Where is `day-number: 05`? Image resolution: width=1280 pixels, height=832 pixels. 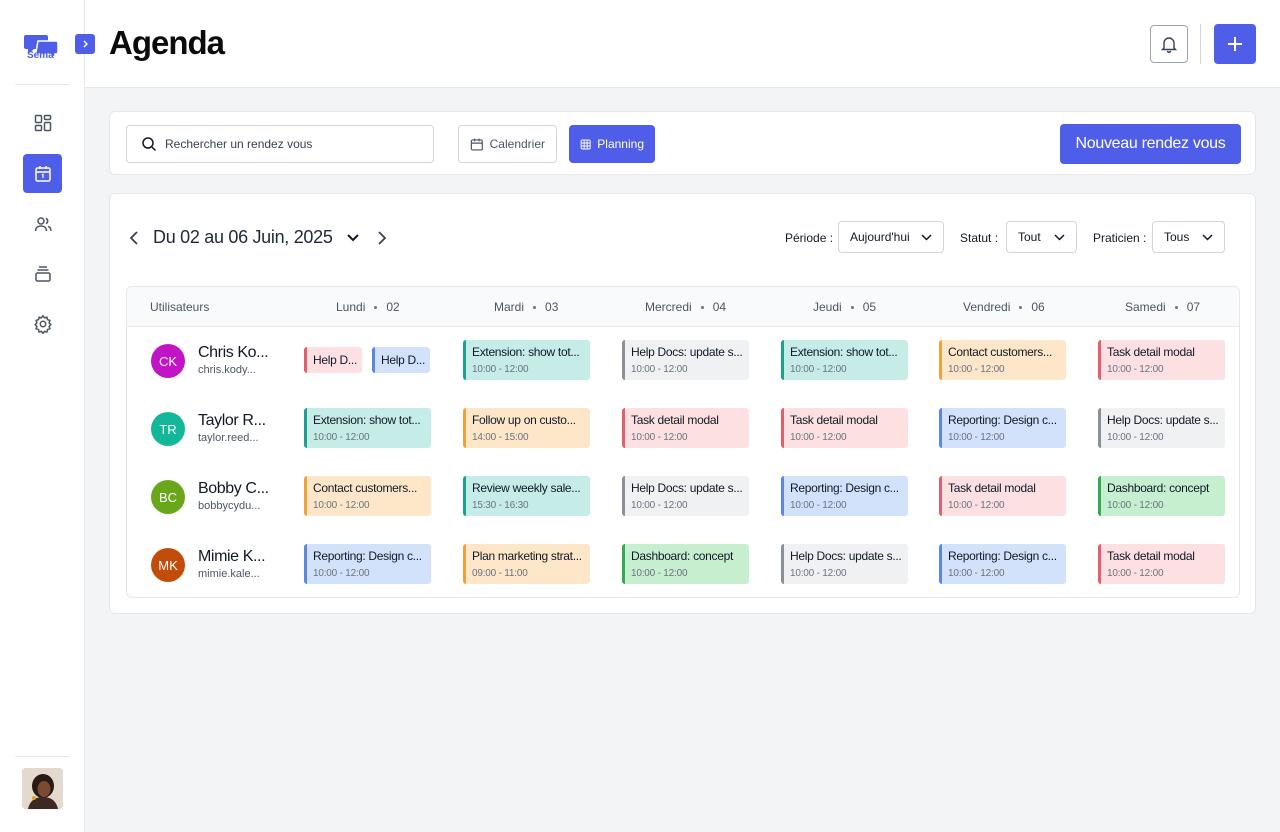
day-number: 05 is located at coordinates (869, 307).